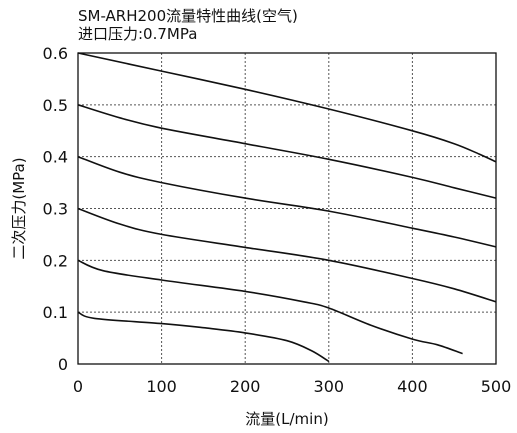 The width and height of the screenshot is (517, 433). What do you see at coordinates (55, 312) in the screenshot?
I see `y-tick-label: 0.1` at bounding box center [55, 312].